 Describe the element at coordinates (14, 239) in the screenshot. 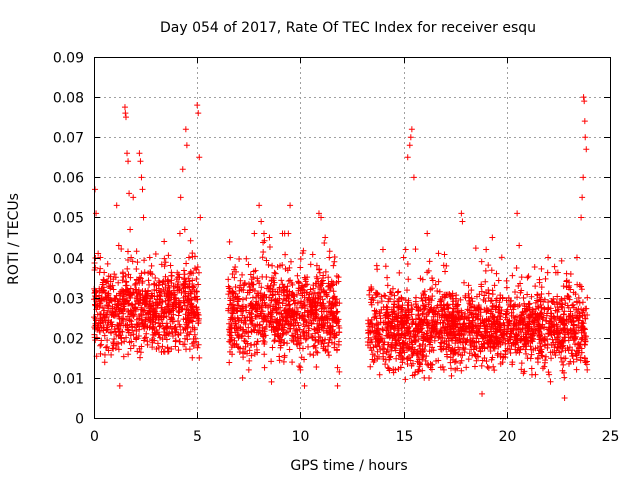

I see `y-axis-label: ROTI / TECUs` at that location.